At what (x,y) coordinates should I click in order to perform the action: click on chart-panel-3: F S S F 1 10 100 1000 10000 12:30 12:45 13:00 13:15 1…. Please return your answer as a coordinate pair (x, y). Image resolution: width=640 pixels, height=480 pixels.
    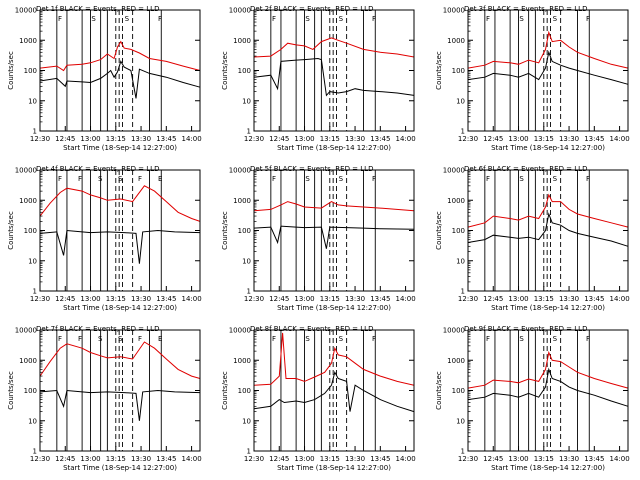
    Looking at the image, I should click on (532, 78).